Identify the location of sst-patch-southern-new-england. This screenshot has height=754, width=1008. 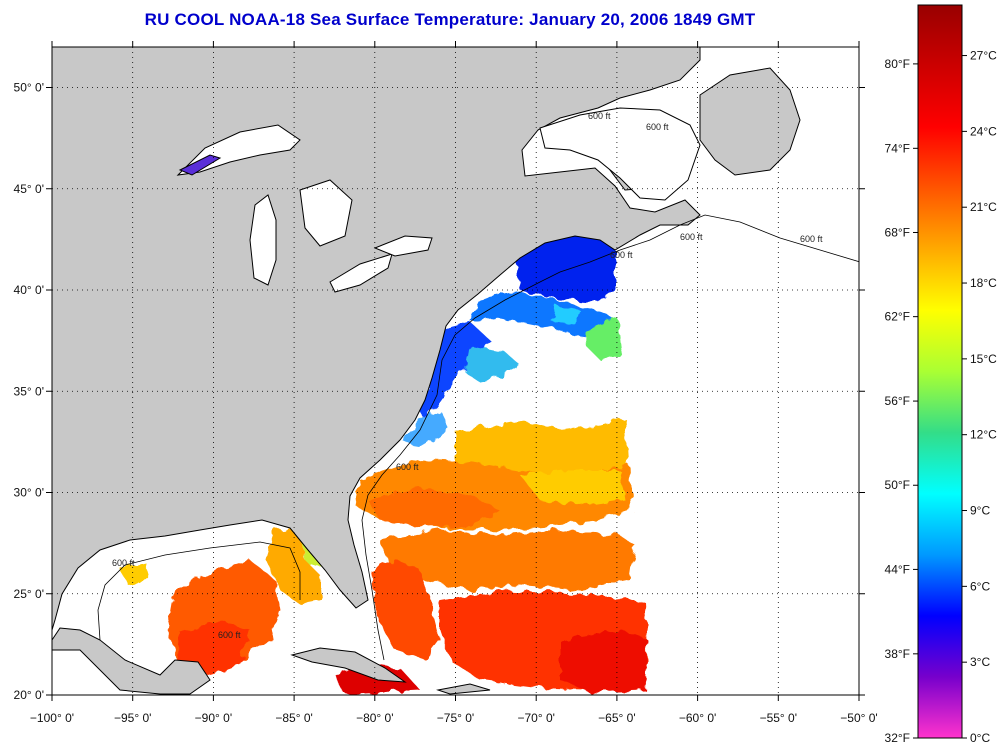
(542, 316).